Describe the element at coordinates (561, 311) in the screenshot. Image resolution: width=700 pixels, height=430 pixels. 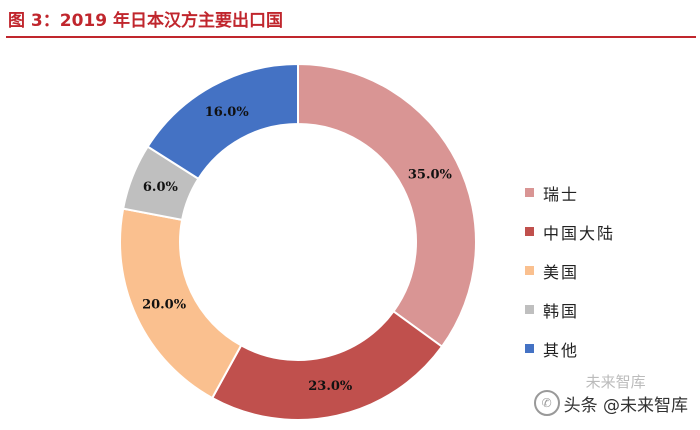
I see `legend-label: 韩国` at that location.